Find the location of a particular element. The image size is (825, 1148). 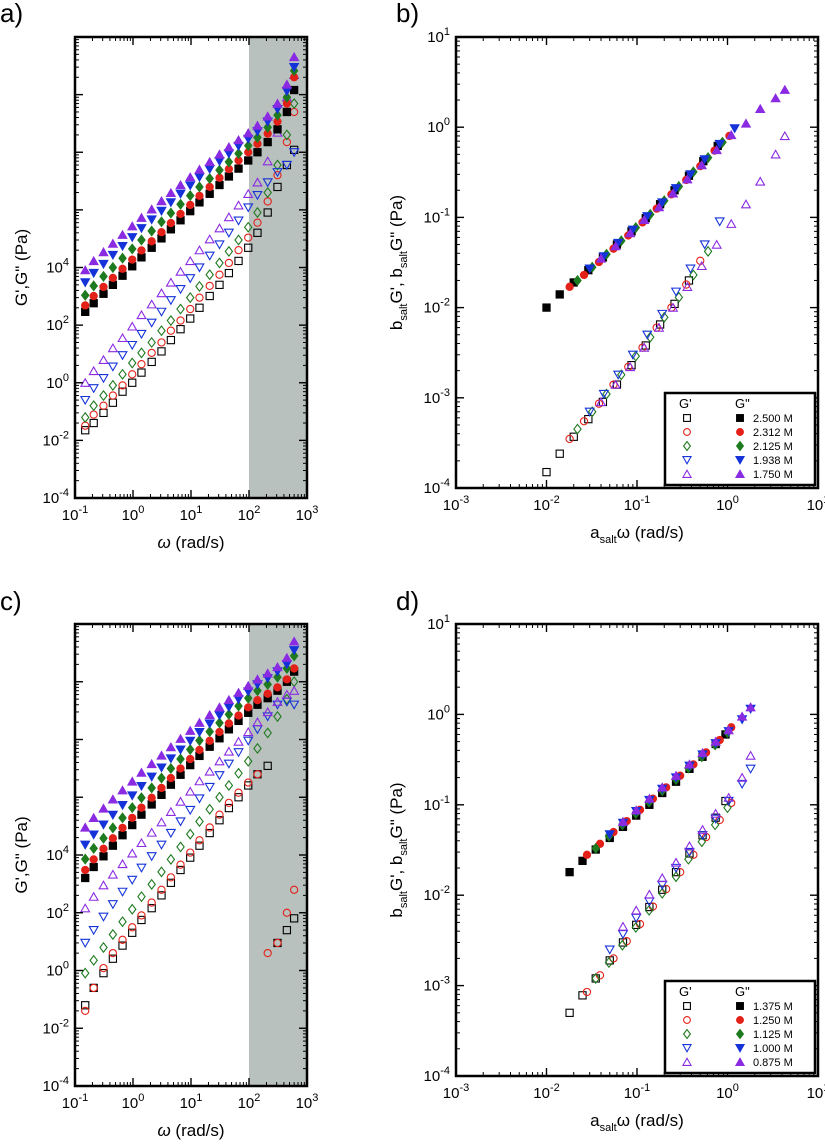

x-axis-label: ω (rad/s) is located at coordinates (190, 542).